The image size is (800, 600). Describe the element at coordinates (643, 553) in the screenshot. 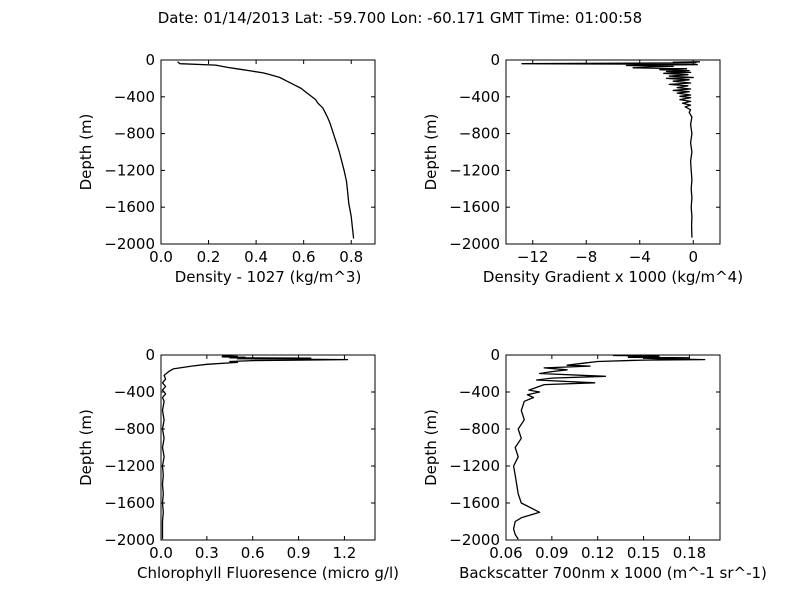

I see `x-tick-label: 0.15` at that location.